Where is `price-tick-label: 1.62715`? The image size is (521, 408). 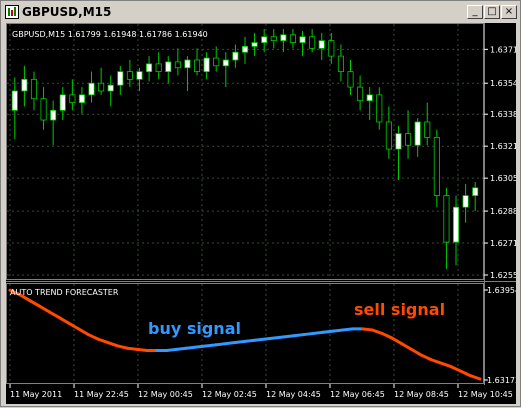
price-tick-label: 1.62715 is located at coordinates (503, 243).